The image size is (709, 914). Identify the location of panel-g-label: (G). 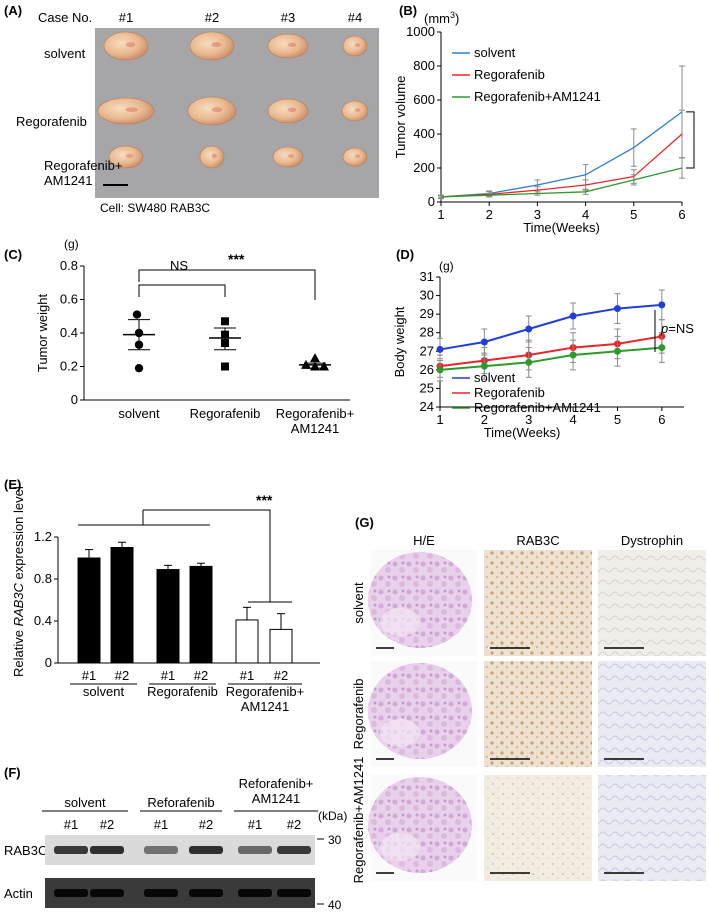
(364, 522).